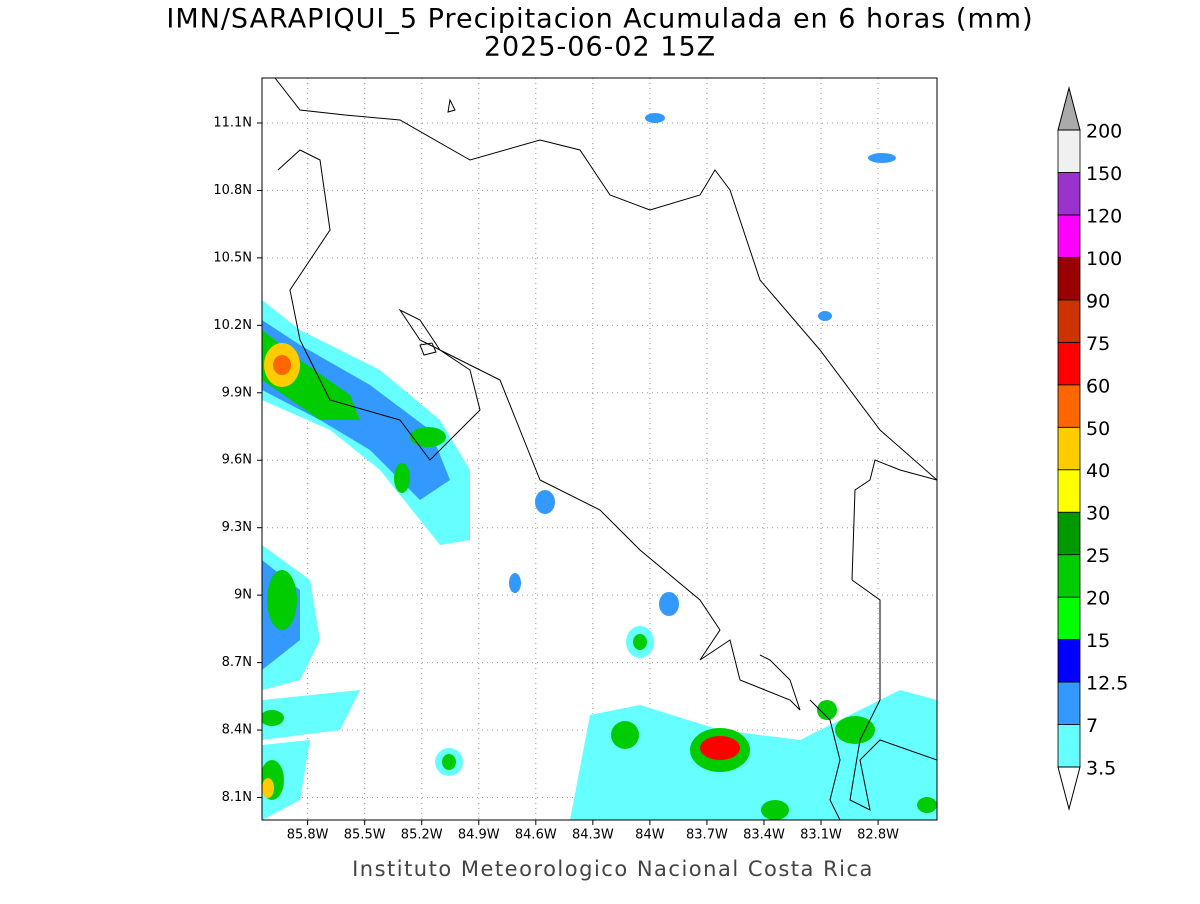 This screenshot has width=1200, height=904. What do you see at coordinates (821, 835) in the screenshot?
I see `x-tick-label: 83.1W` at bounding box center [821, 835].